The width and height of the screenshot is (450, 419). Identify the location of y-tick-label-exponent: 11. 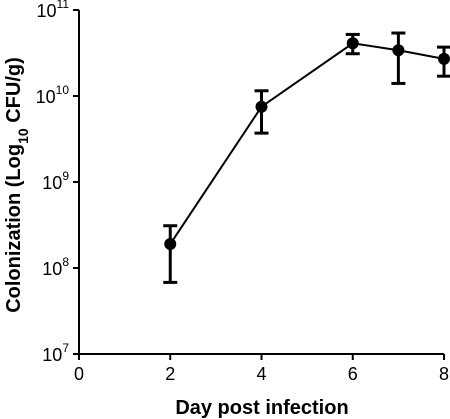
(63, 5).